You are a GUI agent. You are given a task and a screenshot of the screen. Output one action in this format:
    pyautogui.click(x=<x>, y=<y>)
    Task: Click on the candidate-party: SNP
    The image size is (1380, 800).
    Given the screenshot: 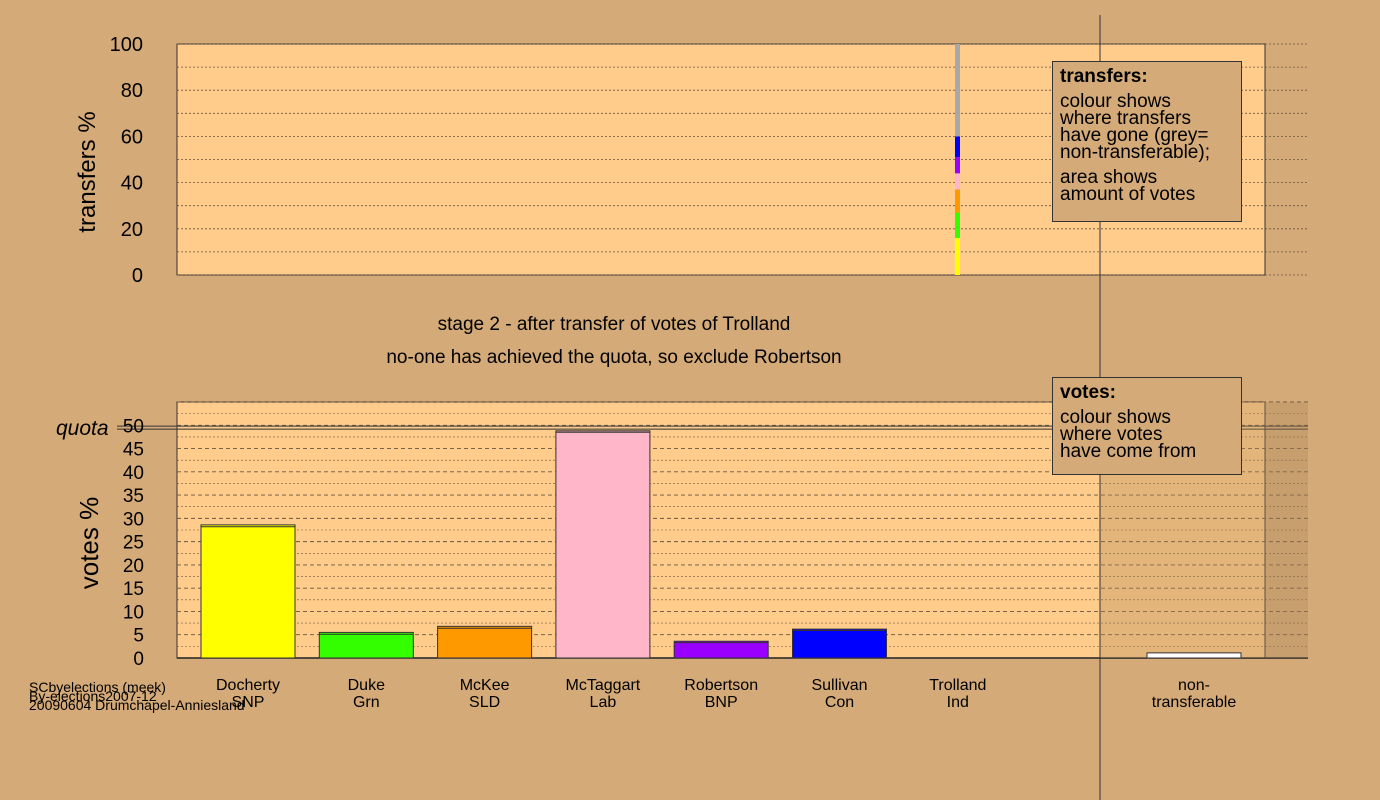 What is the action you would take?
    pyautogui.click(x=248, y=702)
    